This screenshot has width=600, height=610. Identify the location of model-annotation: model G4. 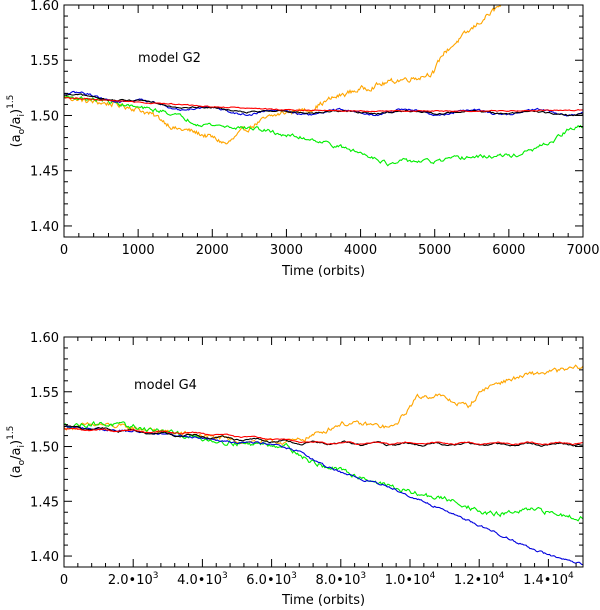
(165, 385).